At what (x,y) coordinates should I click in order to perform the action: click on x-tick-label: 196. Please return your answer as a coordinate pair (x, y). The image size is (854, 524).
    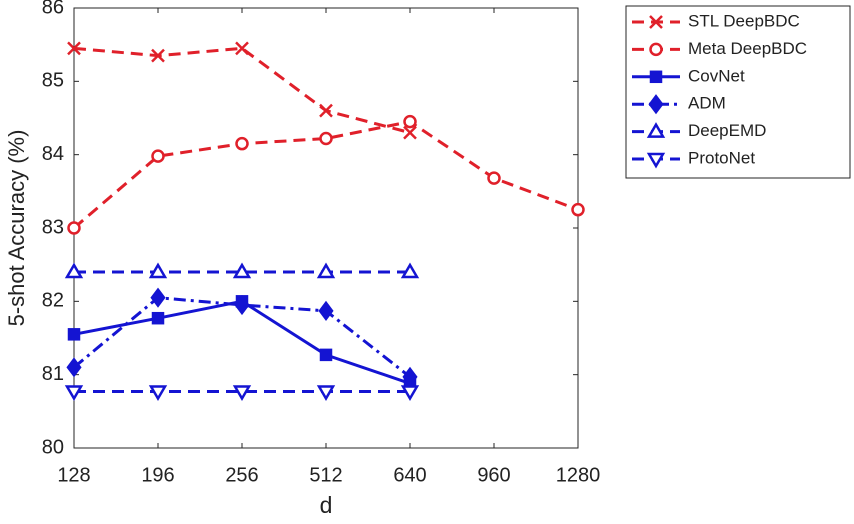
    Looking at the image, I should click on (157, 475).